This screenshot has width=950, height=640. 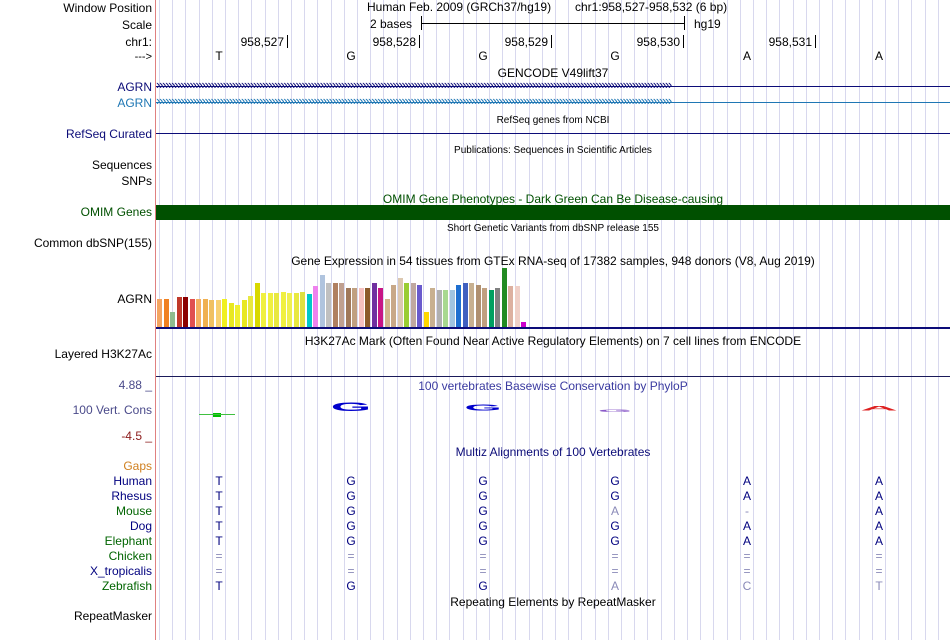 What do you see at coordinates (553, 212) in the screenshot?
I see `omim-gene-bar` at bounding box center [553, 212].